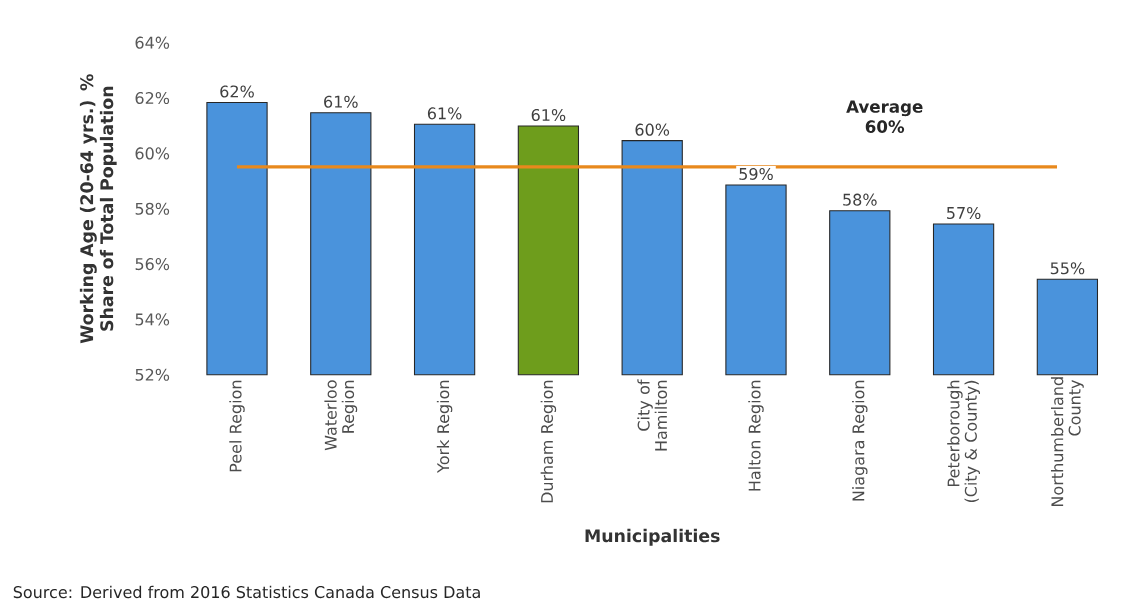  Describe the element at coordinates (152, 374) in the screenshot. I see `y-tick-label: 52%` at that location.